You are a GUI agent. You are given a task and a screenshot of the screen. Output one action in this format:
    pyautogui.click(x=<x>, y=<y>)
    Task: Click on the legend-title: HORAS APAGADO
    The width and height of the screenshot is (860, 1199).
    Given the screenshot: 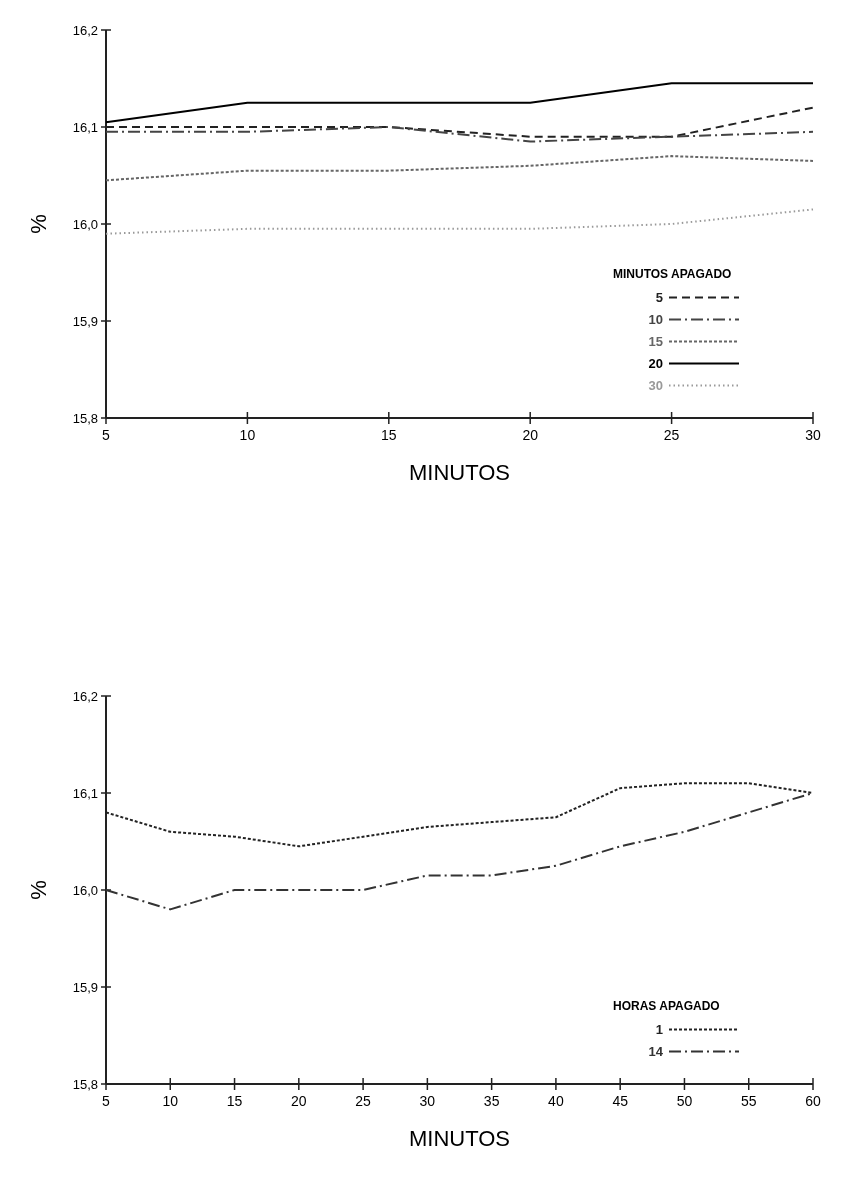 What is the action you would take?
    pyautogui.click(x=666, y=1006)
    